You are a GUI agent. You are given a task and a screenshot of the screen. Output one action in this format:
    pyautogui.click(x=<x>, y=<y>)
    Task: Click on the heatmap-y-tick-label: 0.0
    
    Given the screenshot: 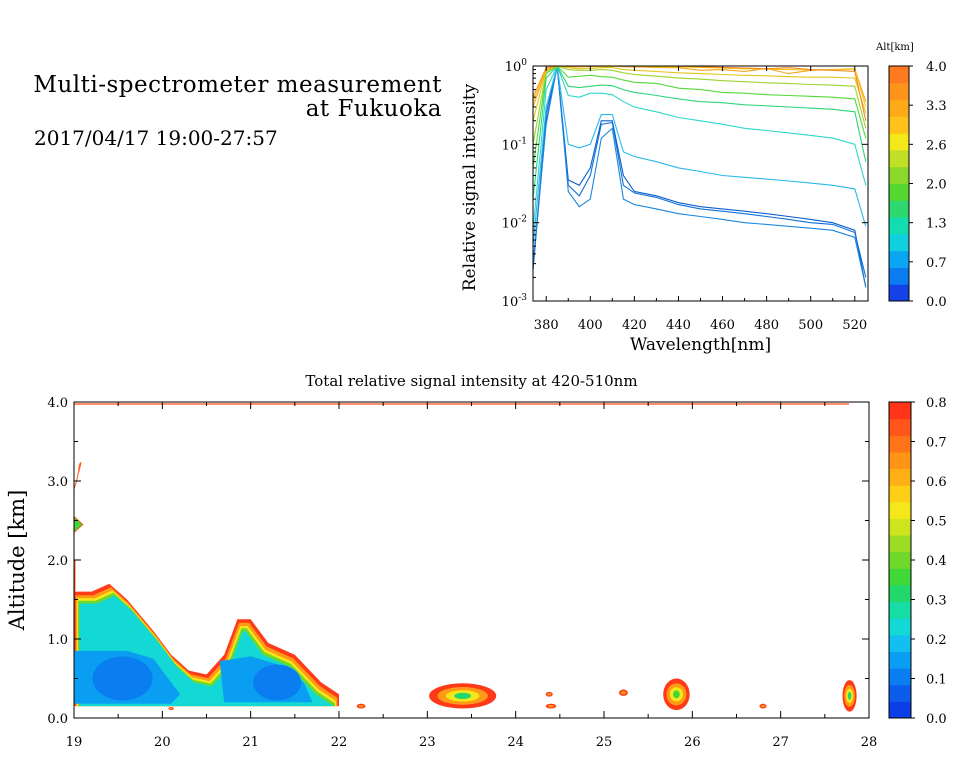 What is the action you would take?
    pyautogui.click(x=57, y=719)
    